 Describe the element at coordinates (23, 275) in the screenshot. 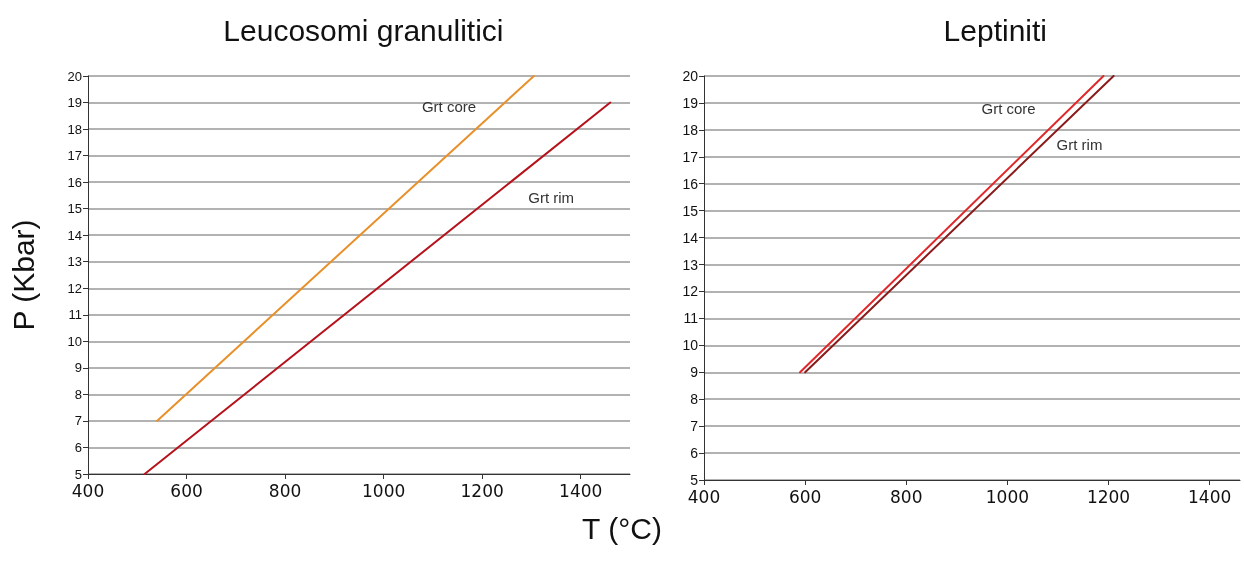

I see `y-axis-title: P (Kbar)` at that location.